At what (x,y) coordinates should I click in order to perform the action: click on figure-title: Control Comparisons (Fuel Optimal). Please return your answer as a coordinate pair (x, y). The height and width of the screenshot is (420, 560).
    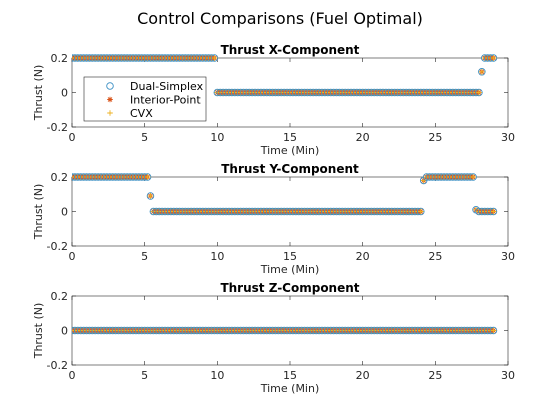
    Looking at the image, I should click on (280, 18).